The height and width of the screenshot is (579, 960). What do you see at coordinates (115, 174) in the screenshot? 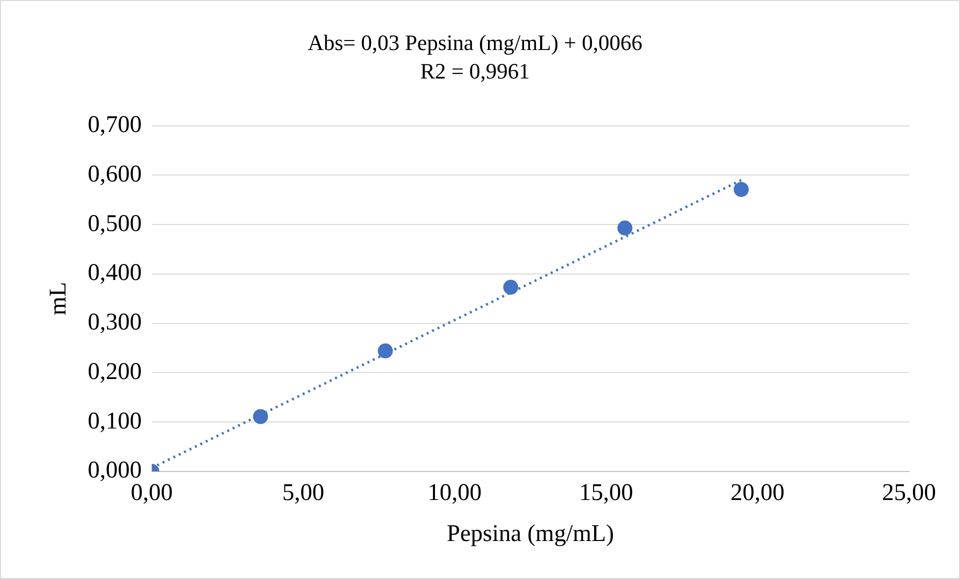
I see `y-tick-label: 0,600` at bounding box center [115, 174].